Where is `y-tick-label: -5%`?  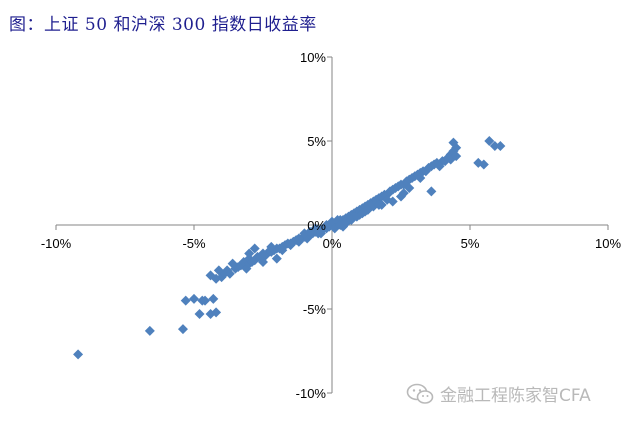 y-tick-label: -5% is located at coordinates (315, 309).